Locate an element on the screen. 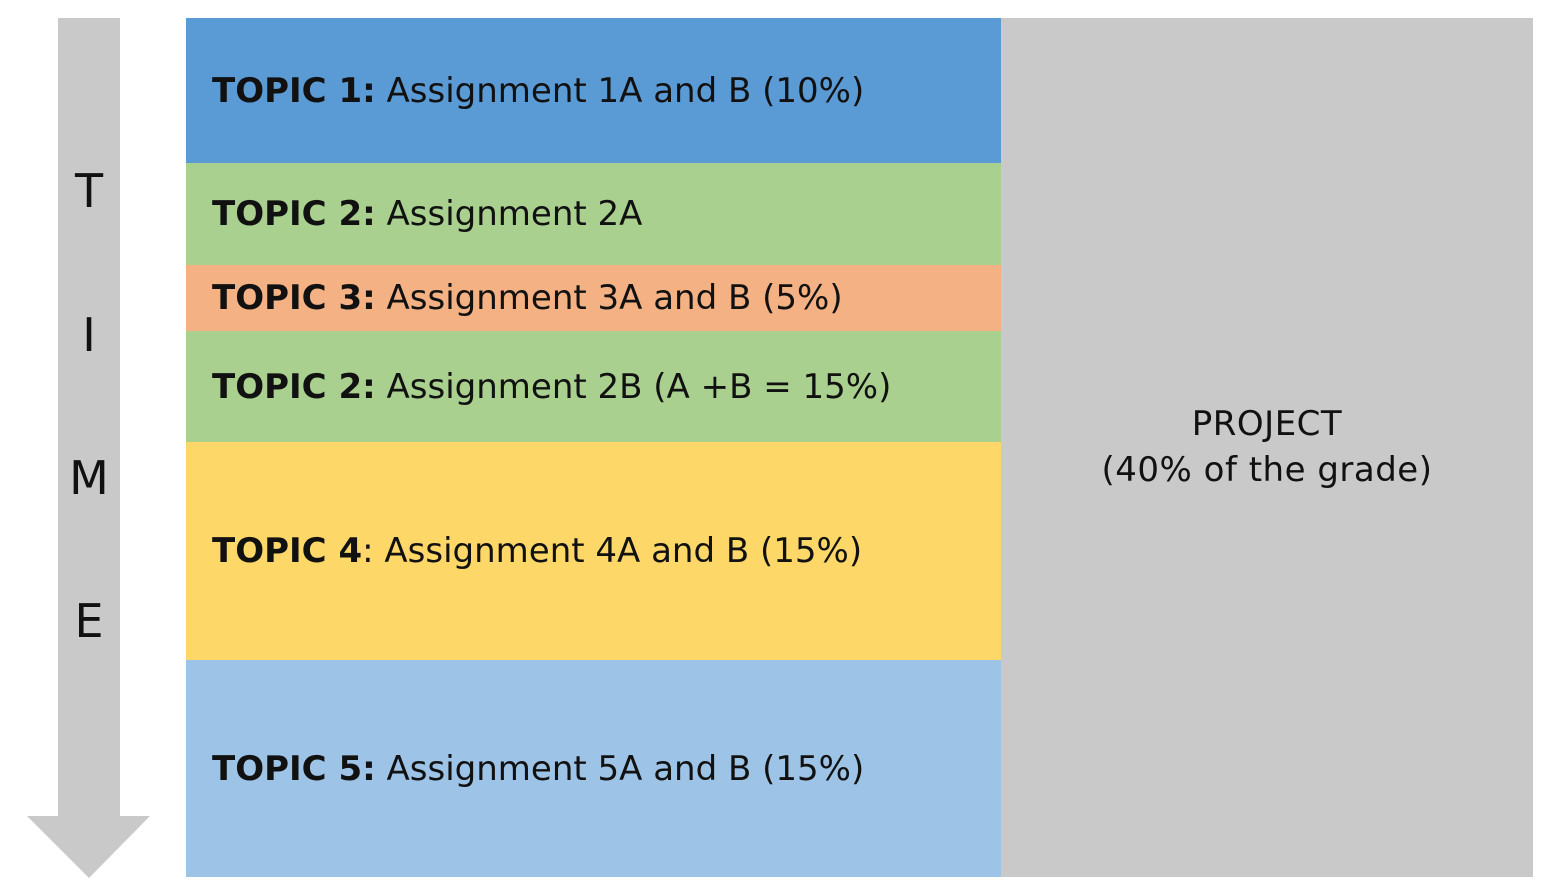  time-label: T I M E is located at coordinates (89, 447).